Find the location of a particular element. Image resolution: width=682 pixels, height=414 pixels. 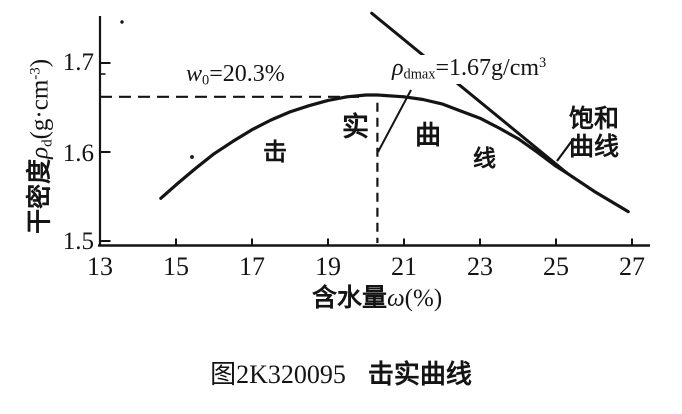

curve-label-char-shi: 实 is located at coordinates (355, 127).